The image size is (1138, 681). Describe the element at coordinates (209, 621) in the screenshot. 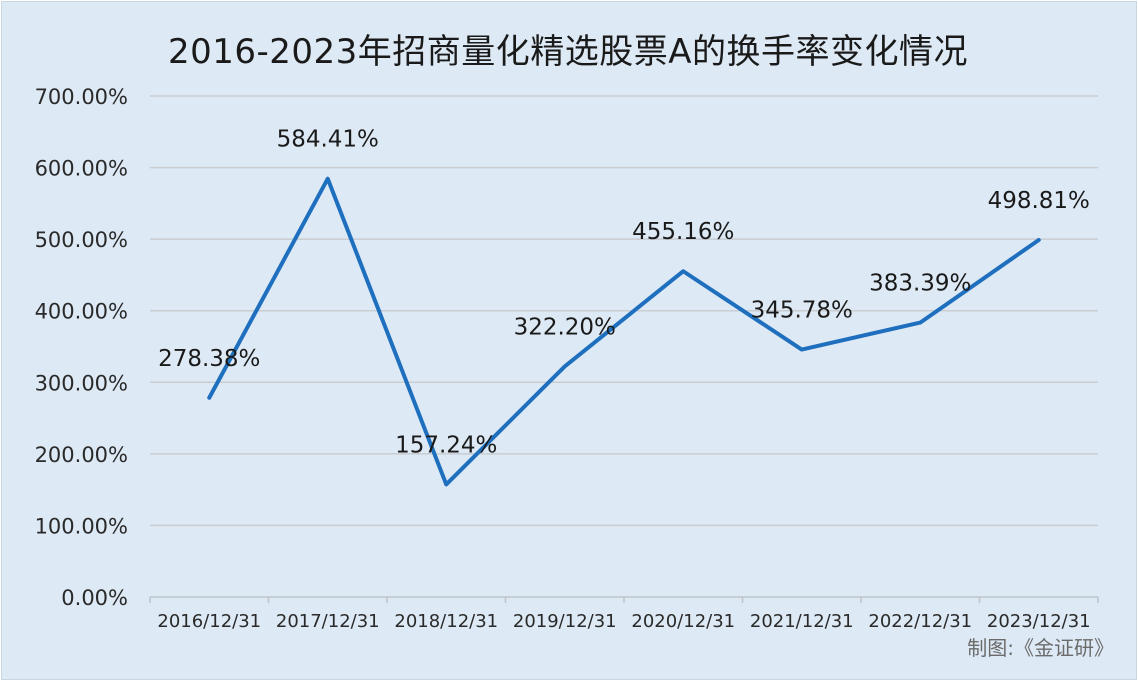

I see `x-tick-label: 2016/12/31` at that location.